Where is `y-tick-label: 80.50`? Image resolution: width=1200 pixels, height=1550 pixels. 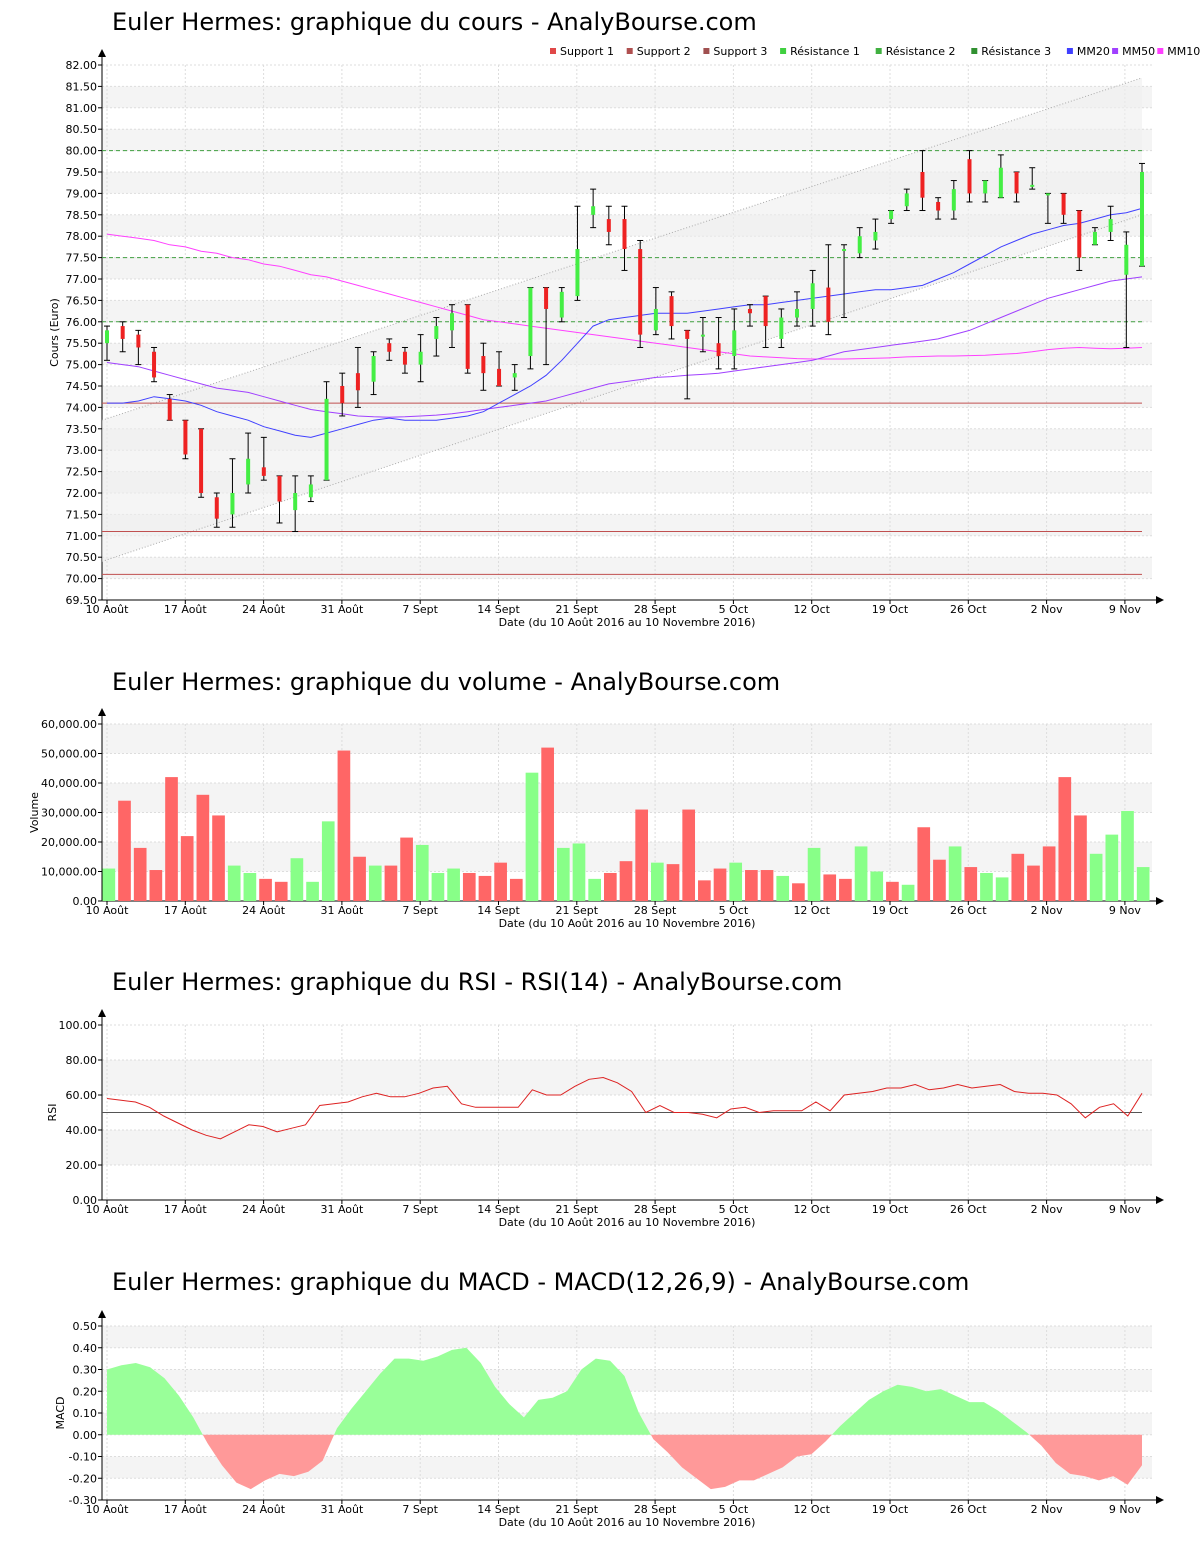
y-tick-label: 80.50 is located at coordinates (82, 129).